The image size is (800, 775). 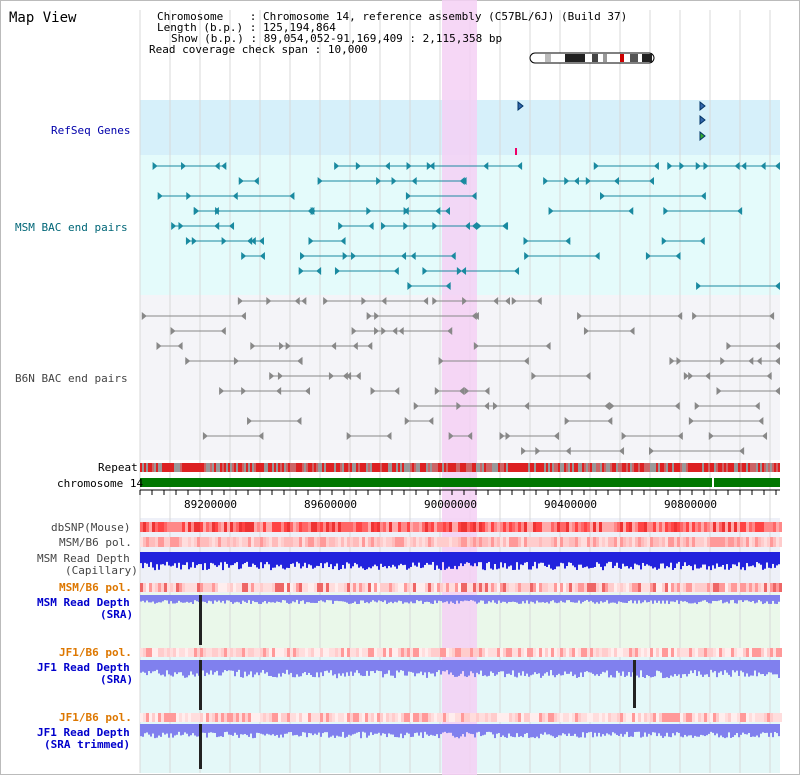 I want to click on track-label-repeat: Repeat, so click(x=118, y=467).